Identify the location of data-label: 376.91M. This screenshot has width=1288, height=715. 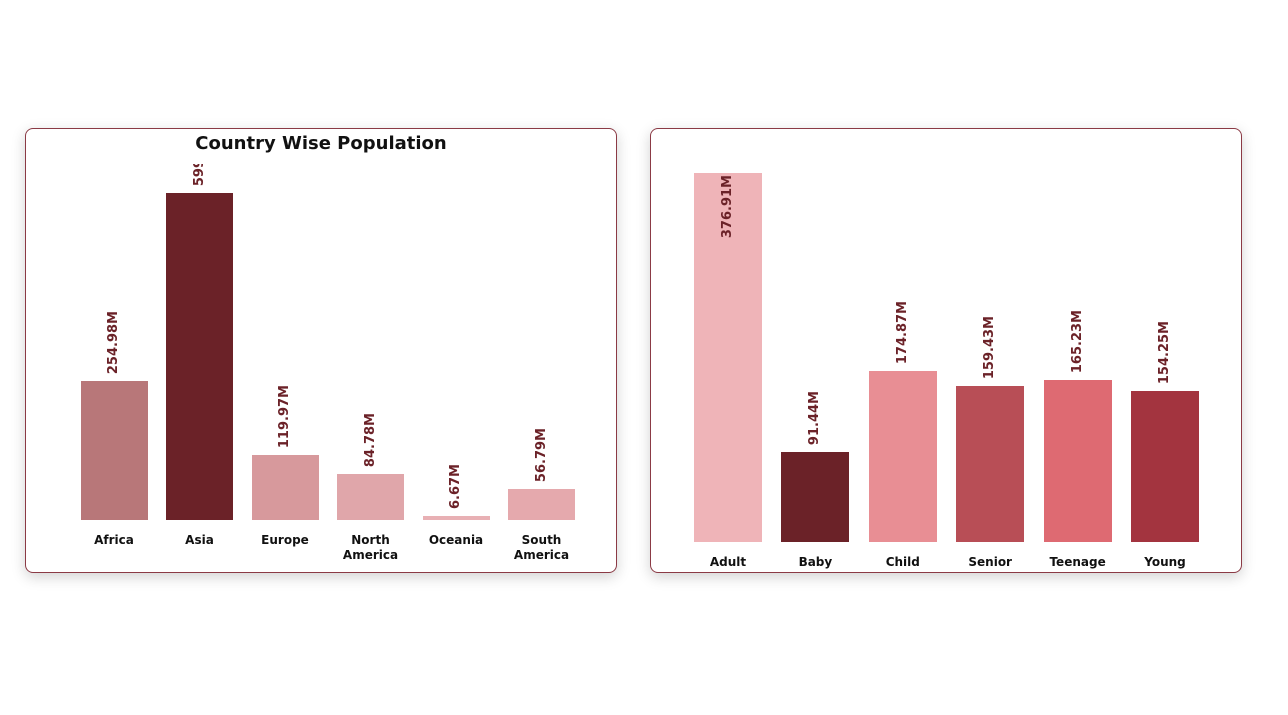
(727, 207).